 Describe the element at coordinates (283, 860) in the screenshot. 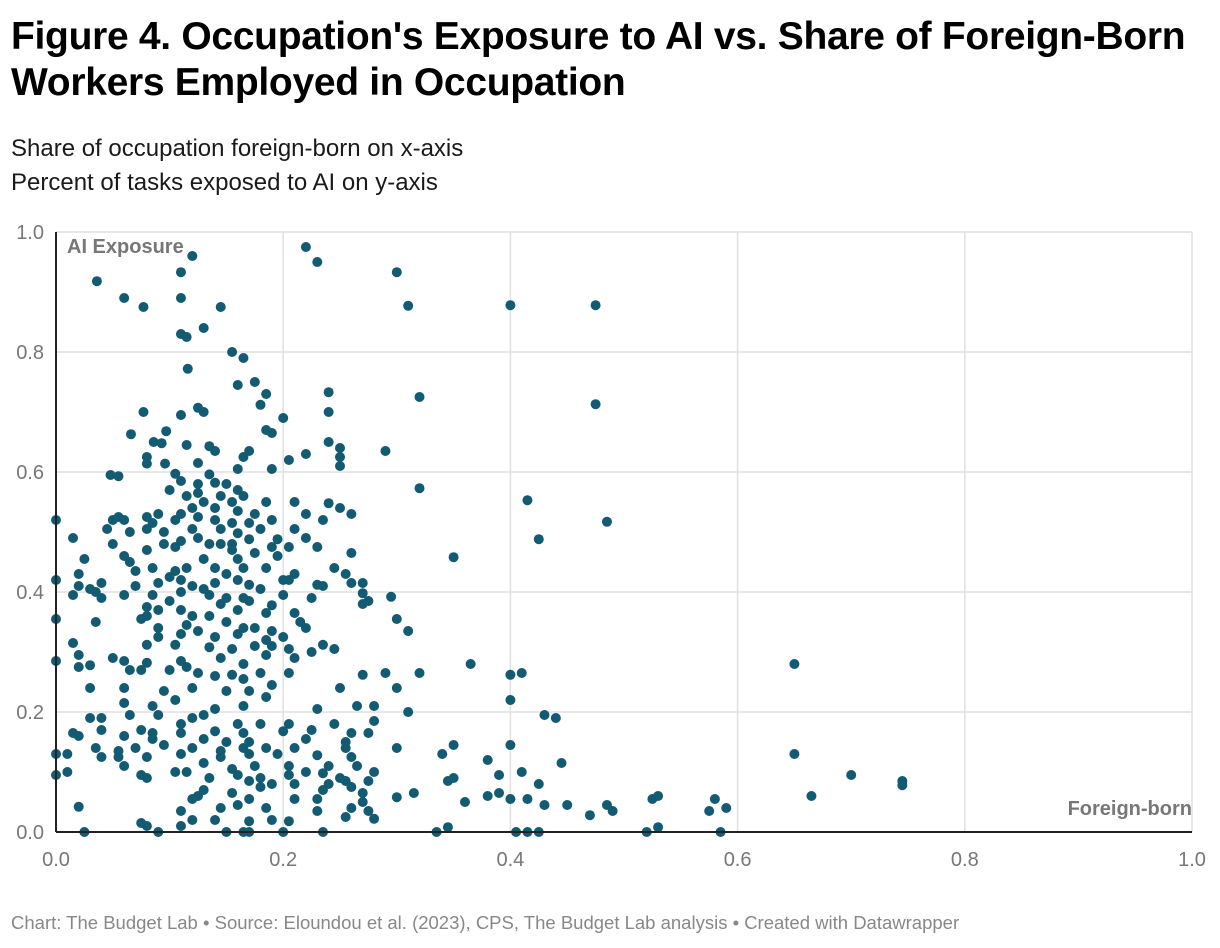

I see `x-tick-label: 0.2` at that location.